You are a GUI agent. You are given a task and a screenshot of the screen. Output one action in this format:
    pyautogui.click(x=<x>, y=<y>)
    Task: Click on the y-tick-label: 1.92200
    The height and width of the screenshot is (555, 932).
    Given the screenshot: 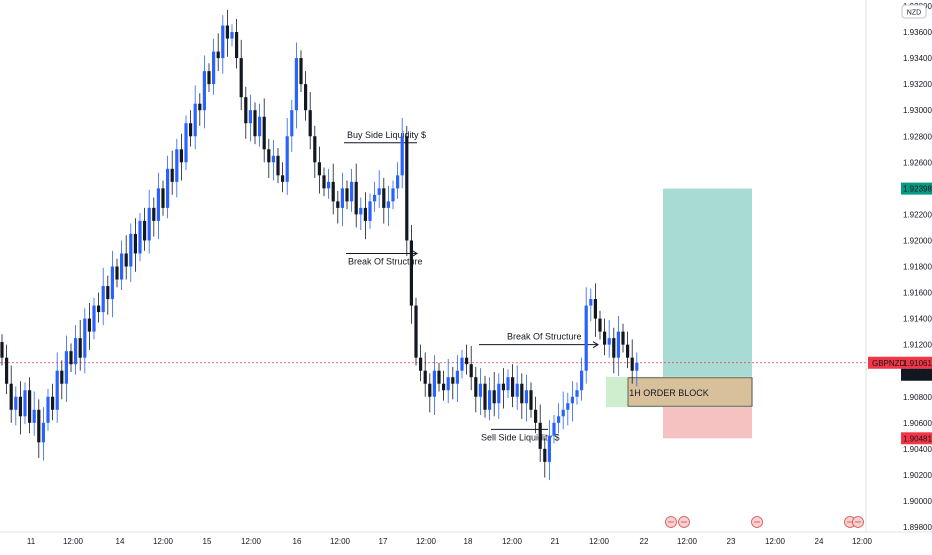 What is the action you would take?
    pyautogui.click(x=917, y=214)
    